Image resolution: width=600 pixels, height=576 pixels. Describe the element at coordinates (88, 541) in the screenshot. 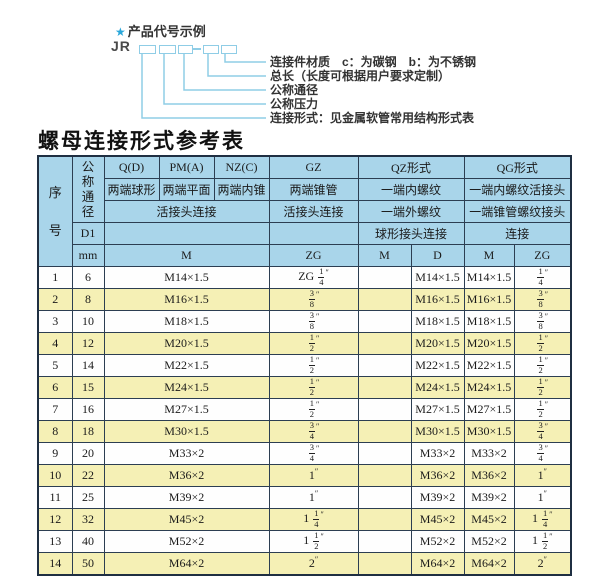

I see `cell-dn: 40` at that location.